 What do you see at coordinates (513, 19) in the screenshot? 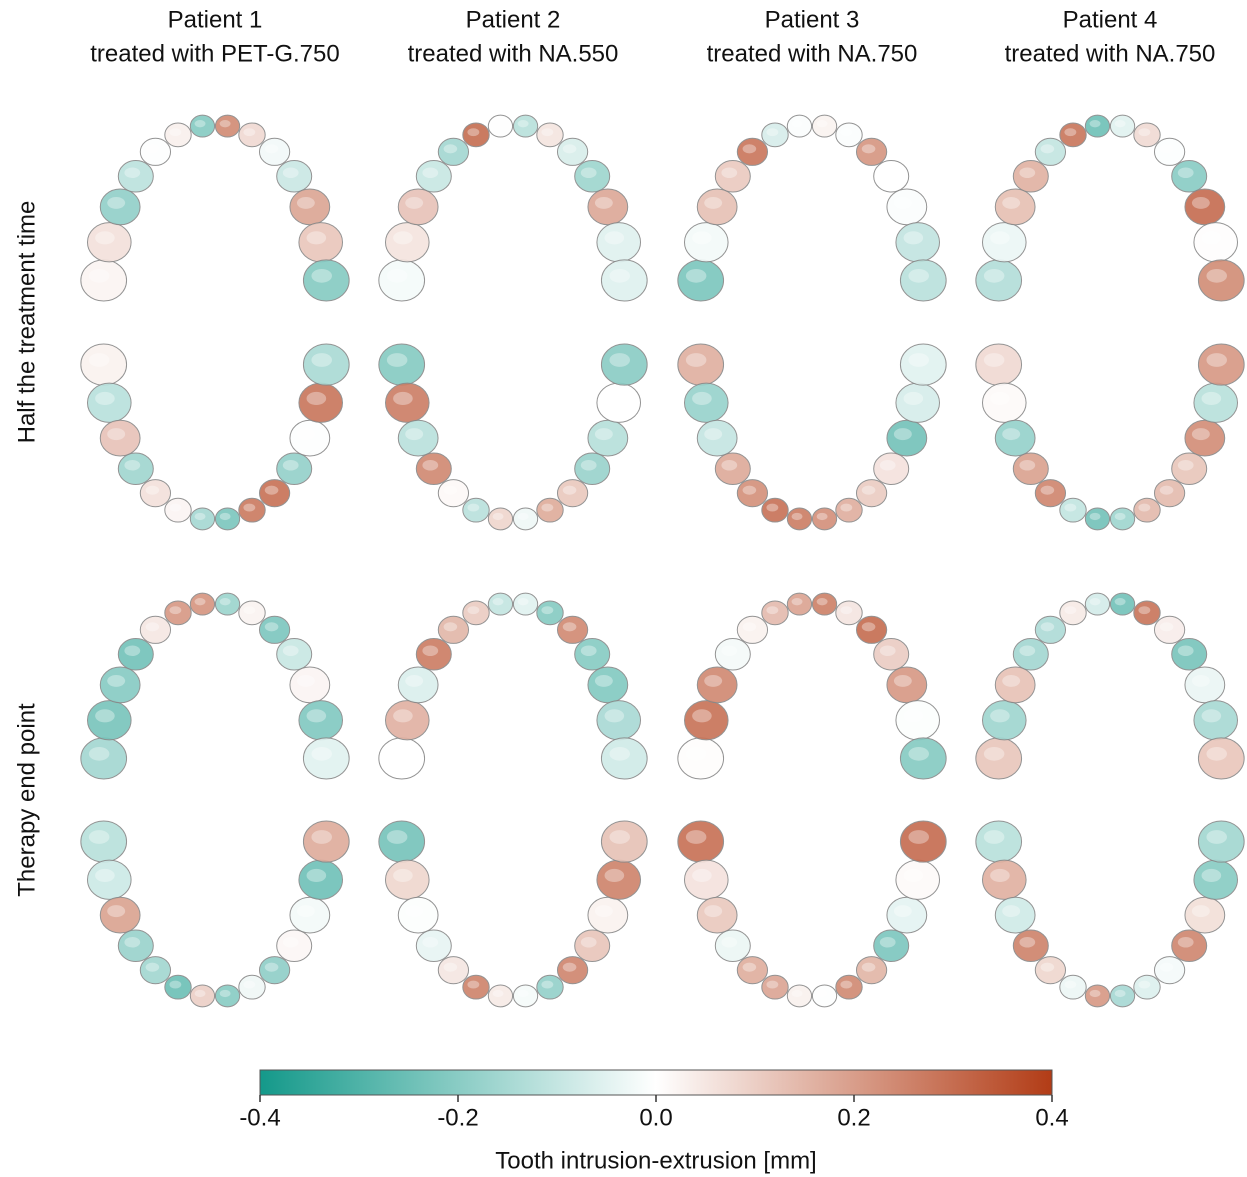
I see `column-title: Patient 2` at bounding box center [513, 19].